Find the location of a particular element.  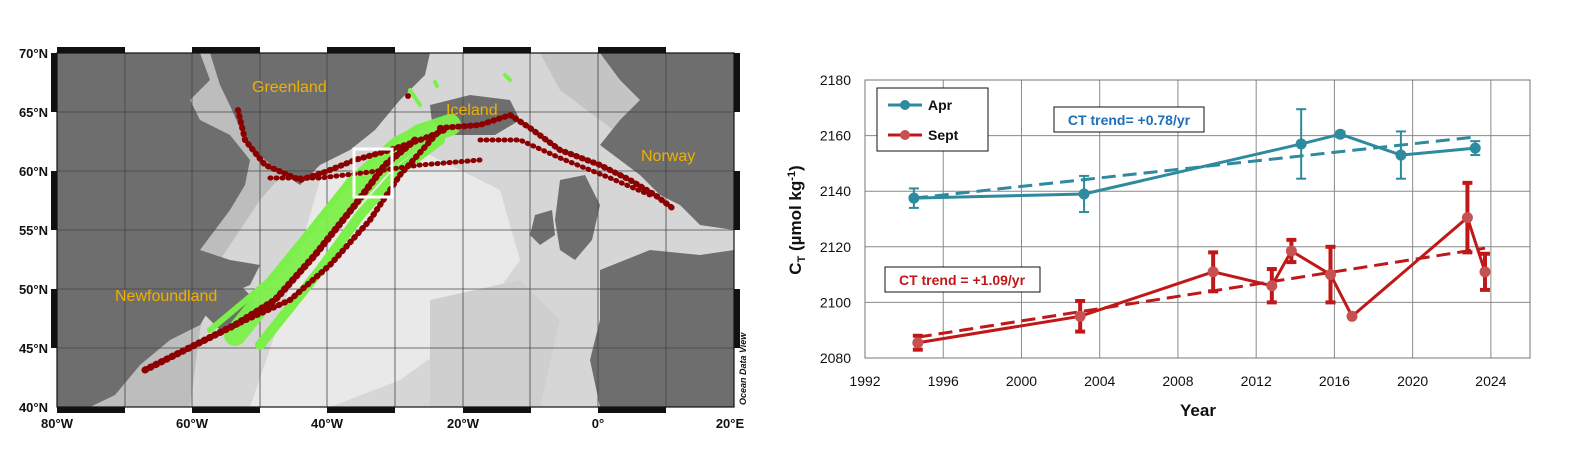

red-track-greenland is located at coordinates (341, 145).